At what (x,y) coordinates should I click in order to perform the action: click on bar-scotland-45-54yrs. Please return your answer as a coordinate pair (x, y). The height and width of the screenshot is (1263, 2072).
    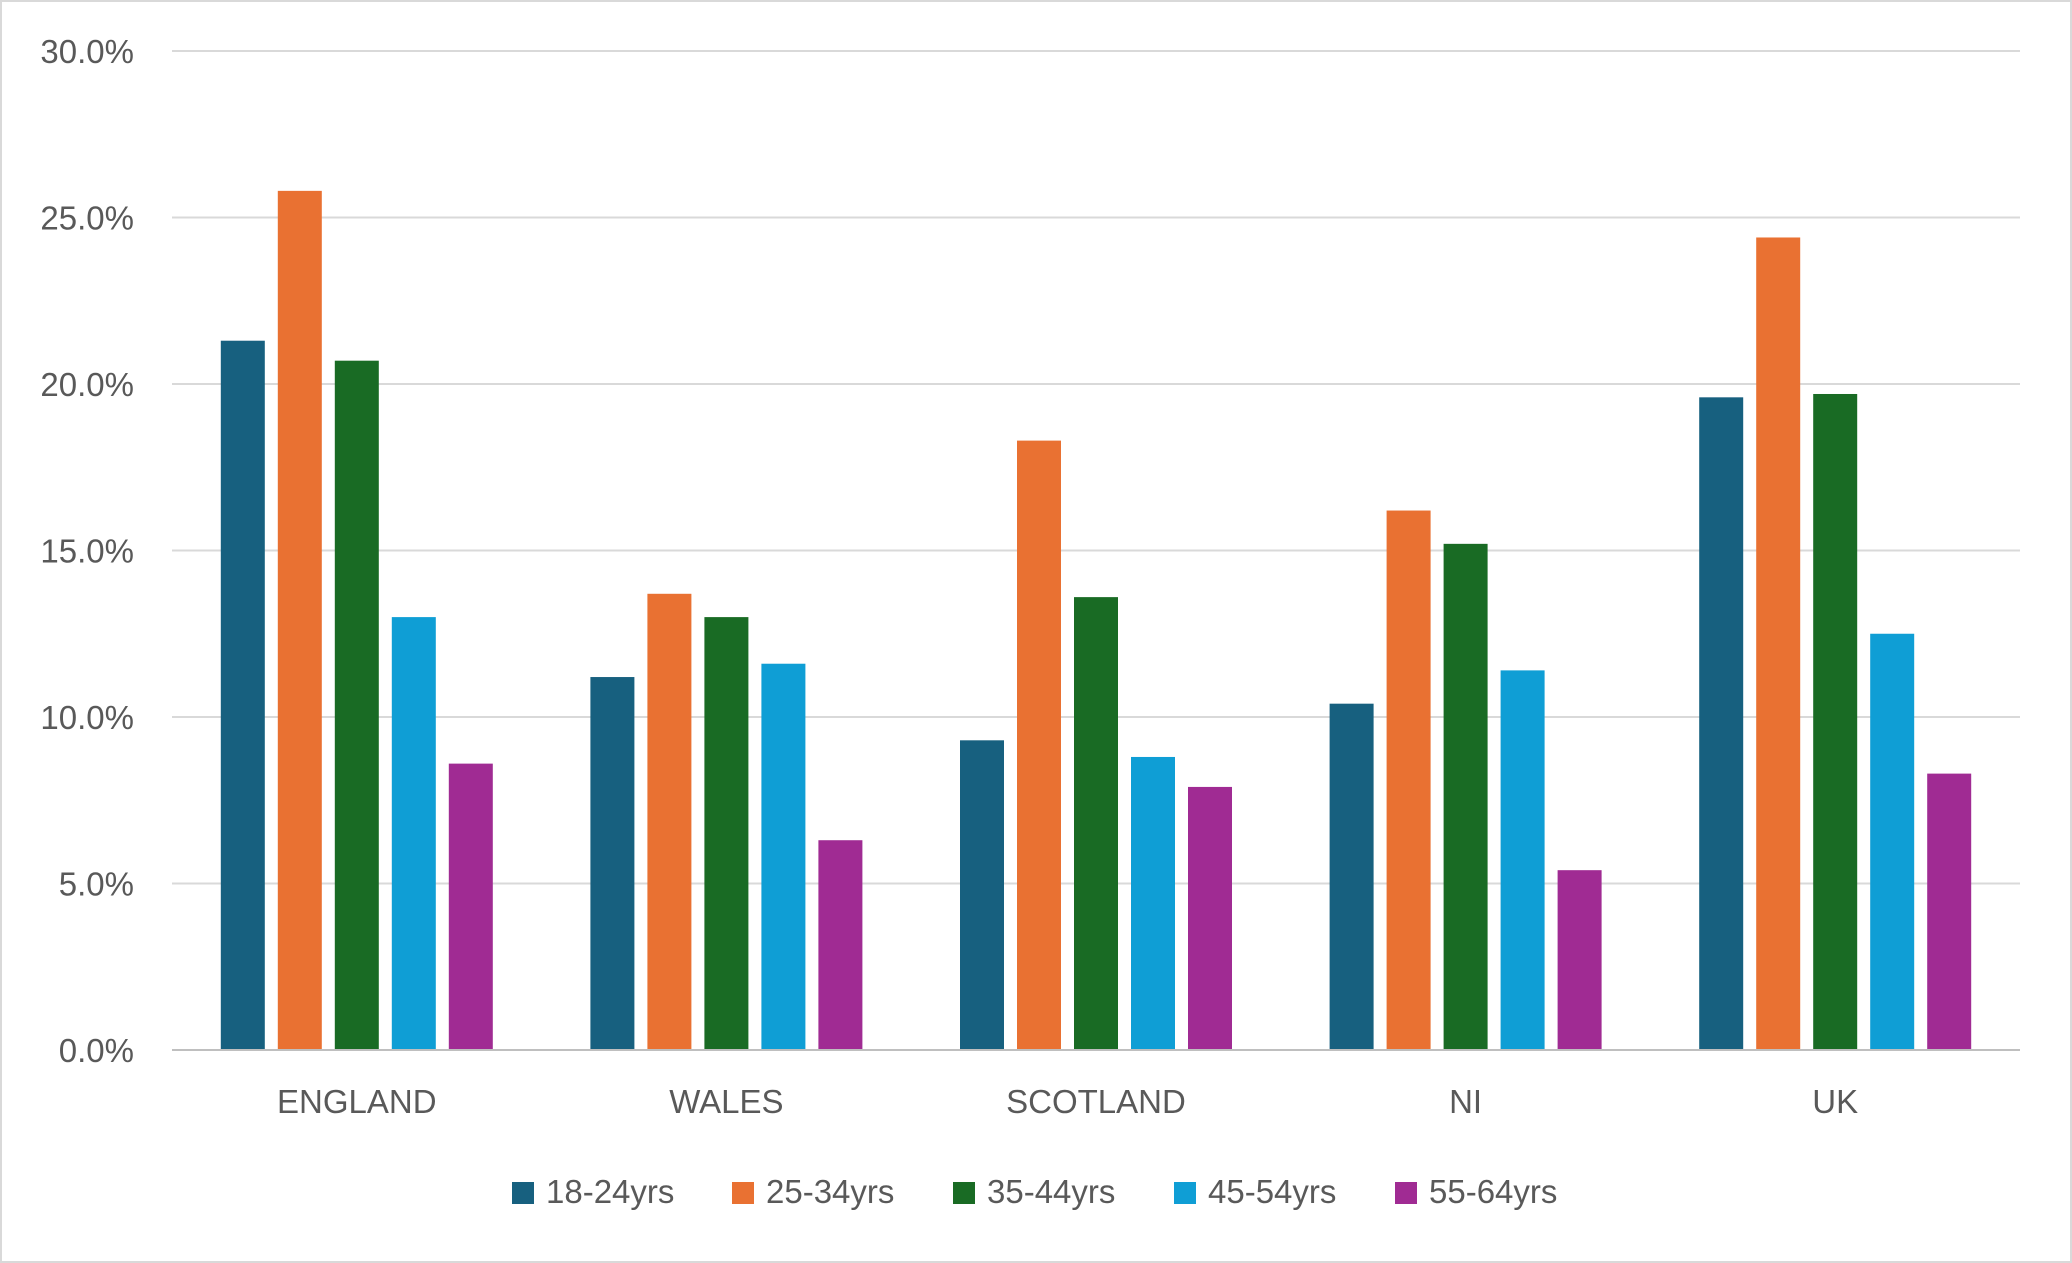
    Looking at the image, I should click on (1153, 903).